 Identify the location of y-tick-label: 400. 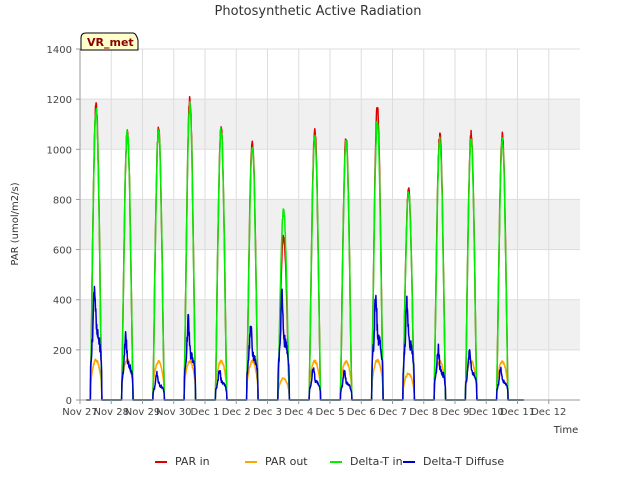
(62, 301).